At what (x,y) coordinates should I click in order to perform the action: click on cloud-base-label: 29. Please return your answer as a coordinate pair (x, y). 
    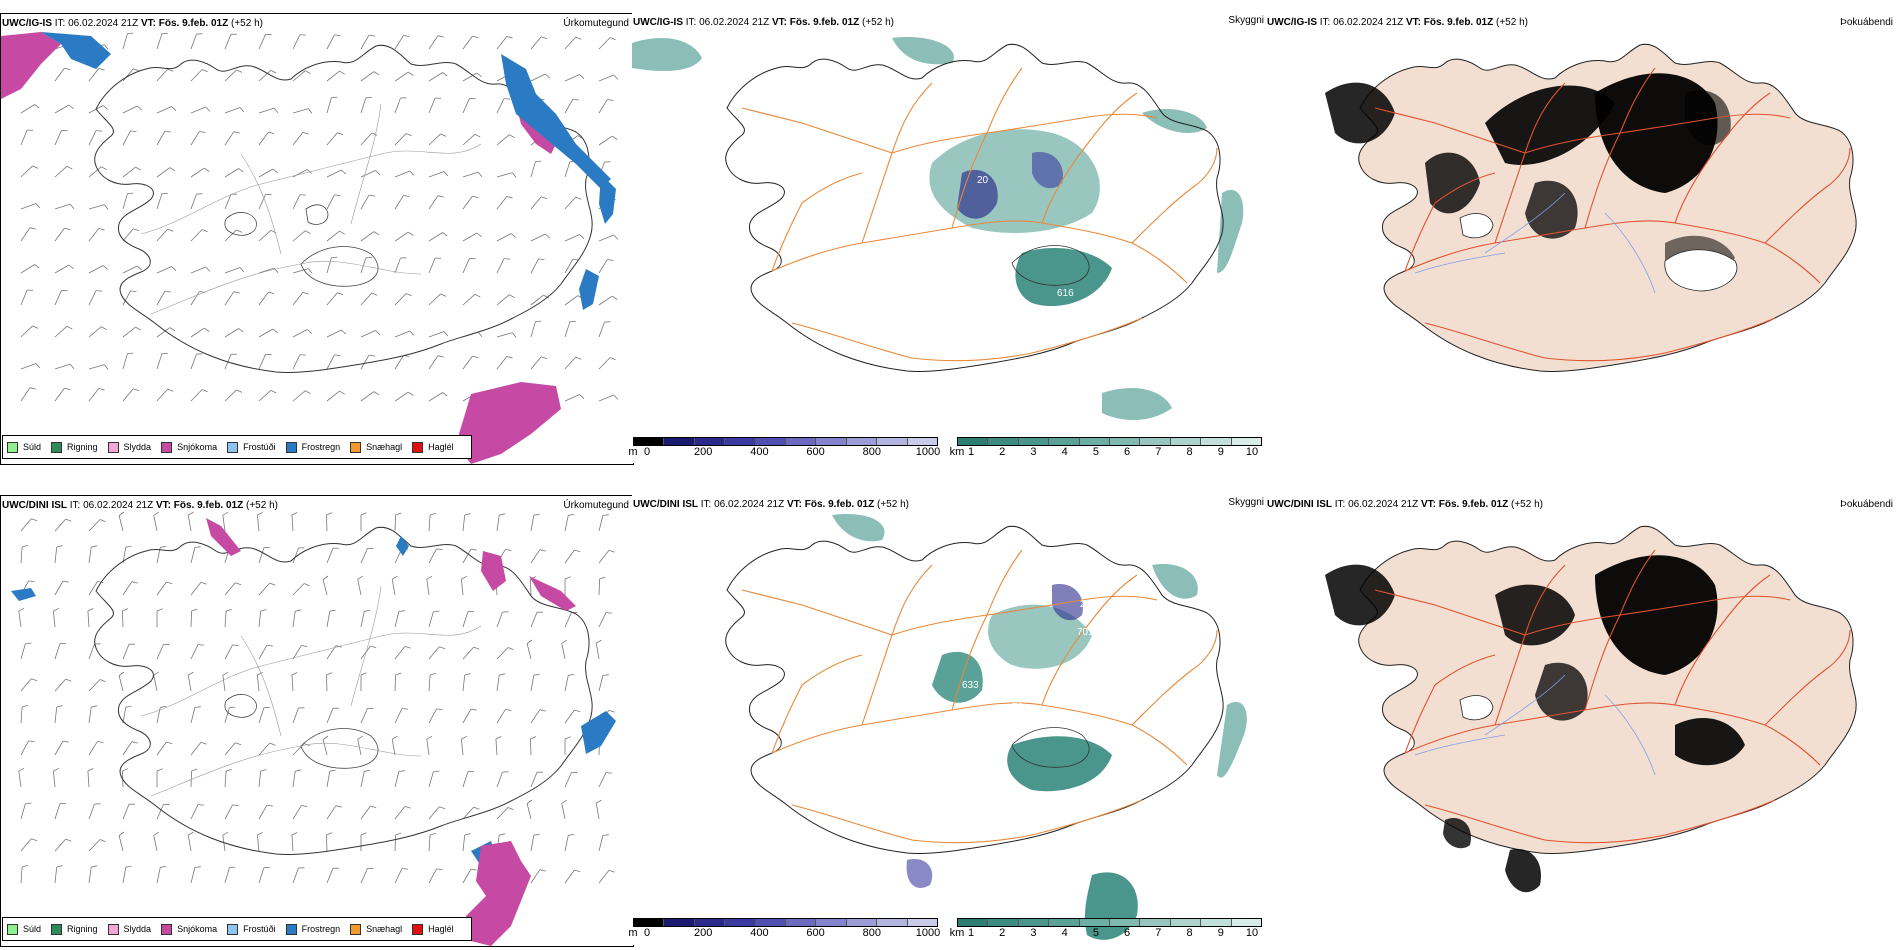
    Looking at the image, I should click on (1086, 604).